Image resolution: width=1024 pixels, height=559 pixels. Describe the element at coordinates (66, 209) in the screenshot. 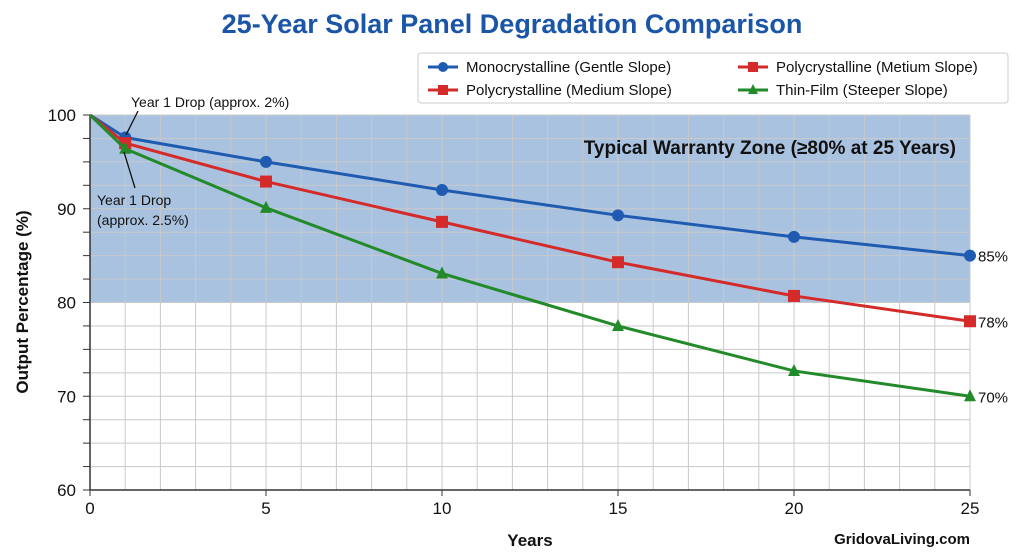

I see `y-tick-label: 90` at that location.